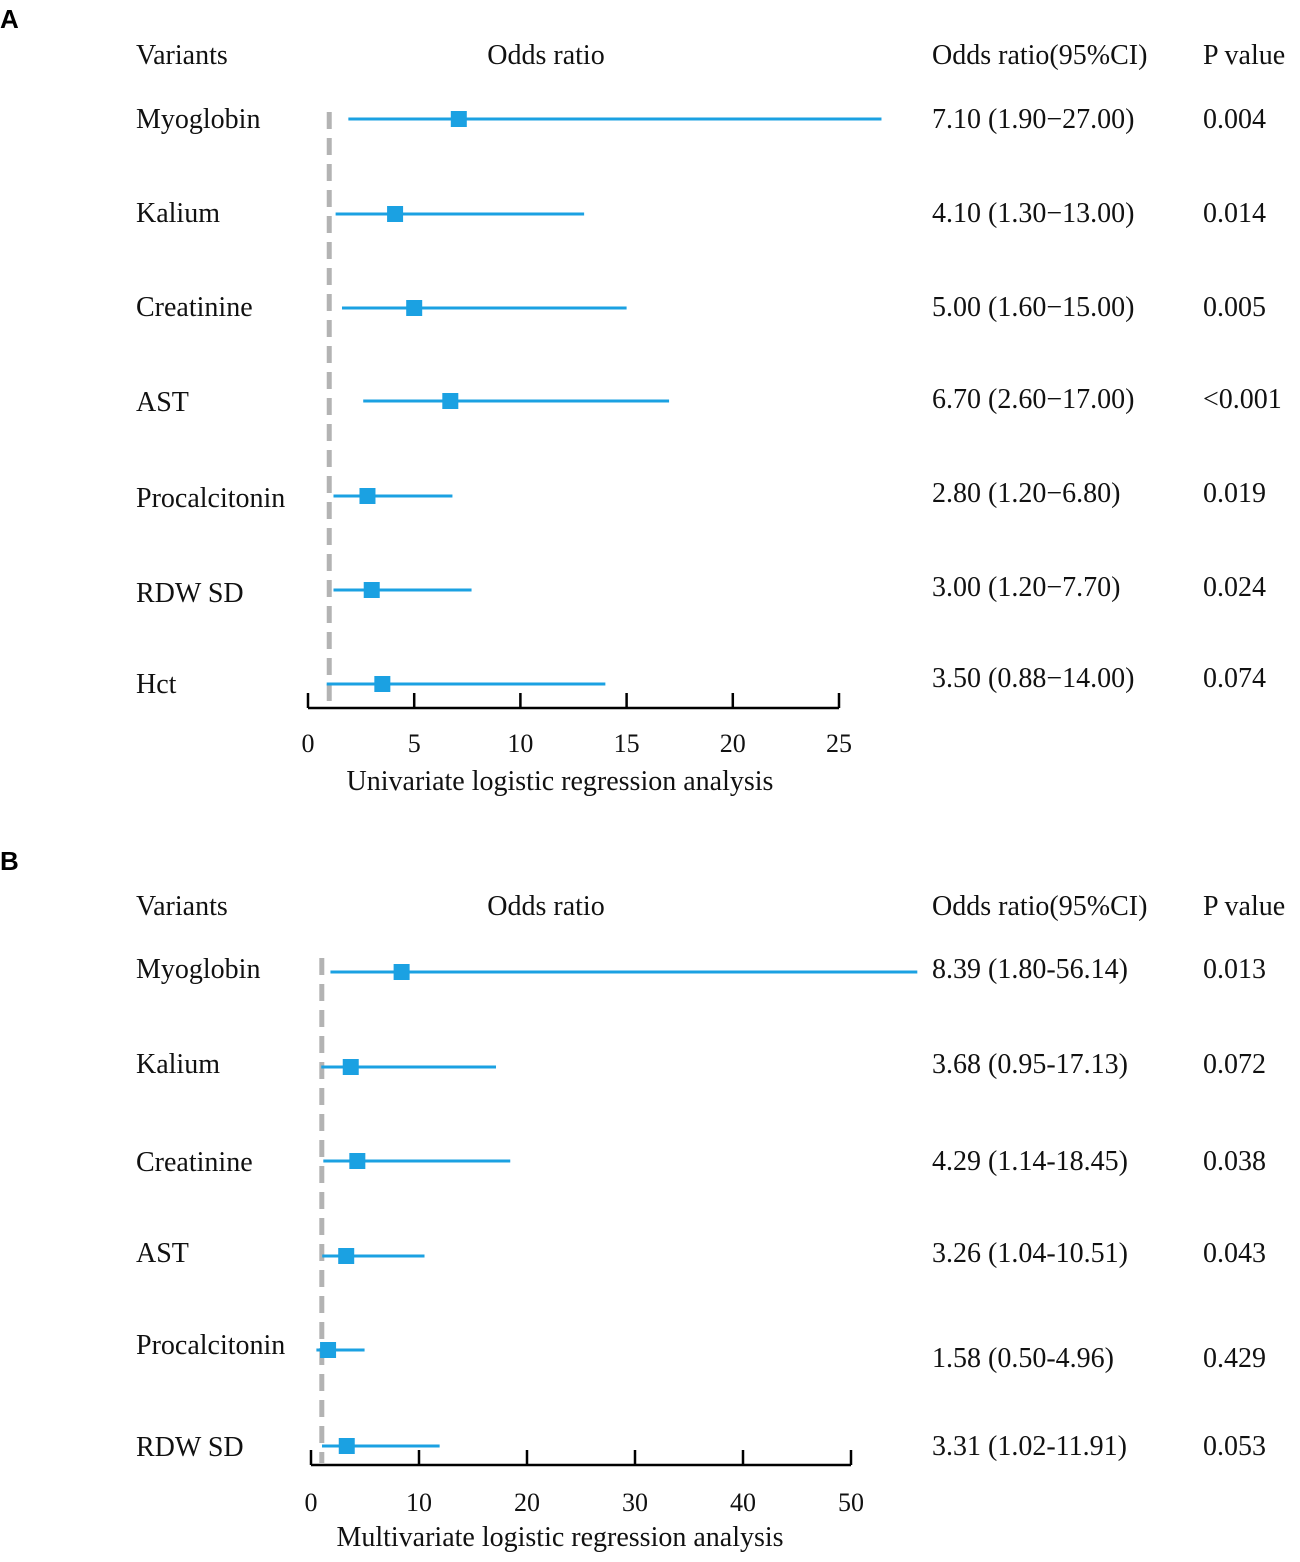  Describe the element at coordinates (1234, 493) in the screenshot. I see `p-value: 0.019` at that location.